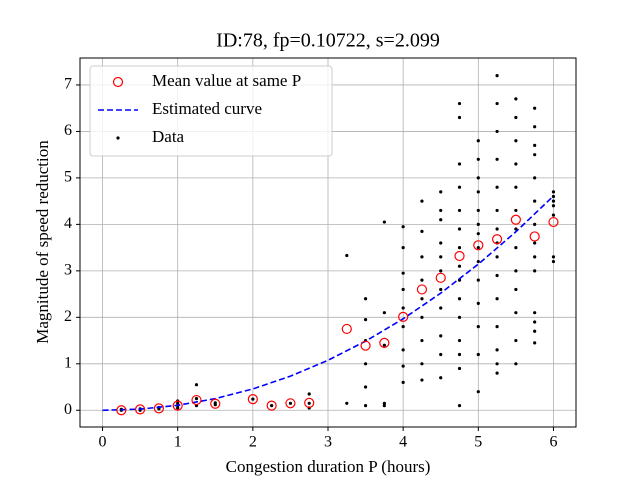  What do you see at coordinates (328, 466) in the screenshot?
I see `x-axis-label: Congestion duration P (hours)` at bounding box center [328, 466].